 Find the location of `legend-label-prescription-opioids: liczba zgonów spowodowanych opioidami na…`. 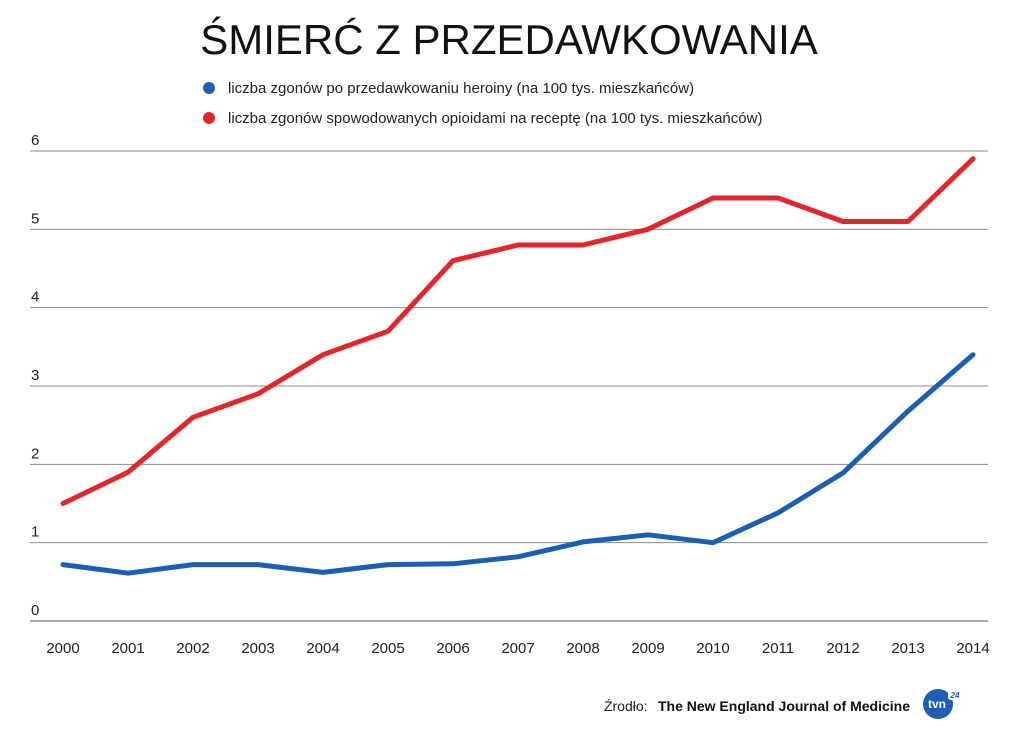

legend-label-prescription-opioids: liczba zgonów spowodowanych opioidami na… is located at coordinates (495, 118).